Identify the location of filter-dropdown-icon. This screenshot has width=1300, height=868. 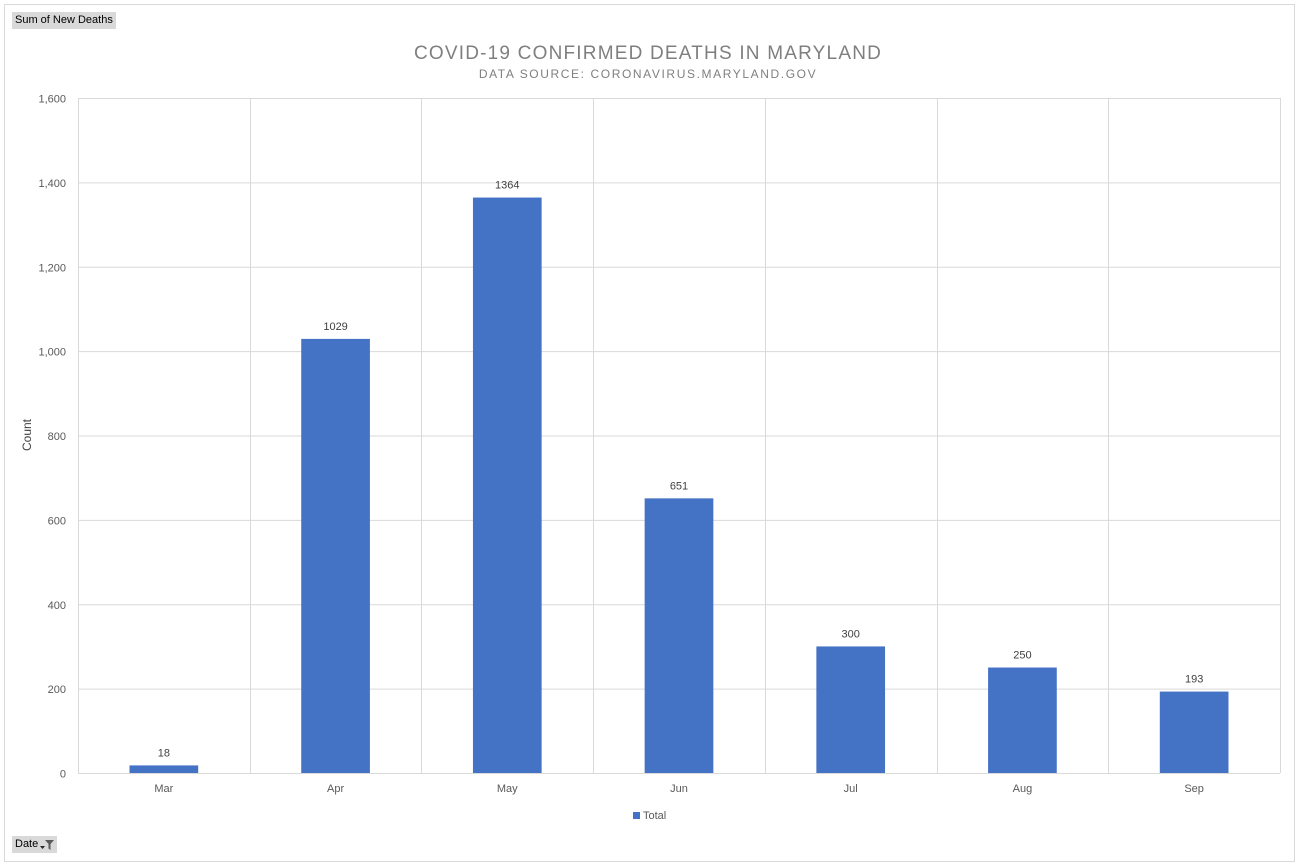
(47, 845).